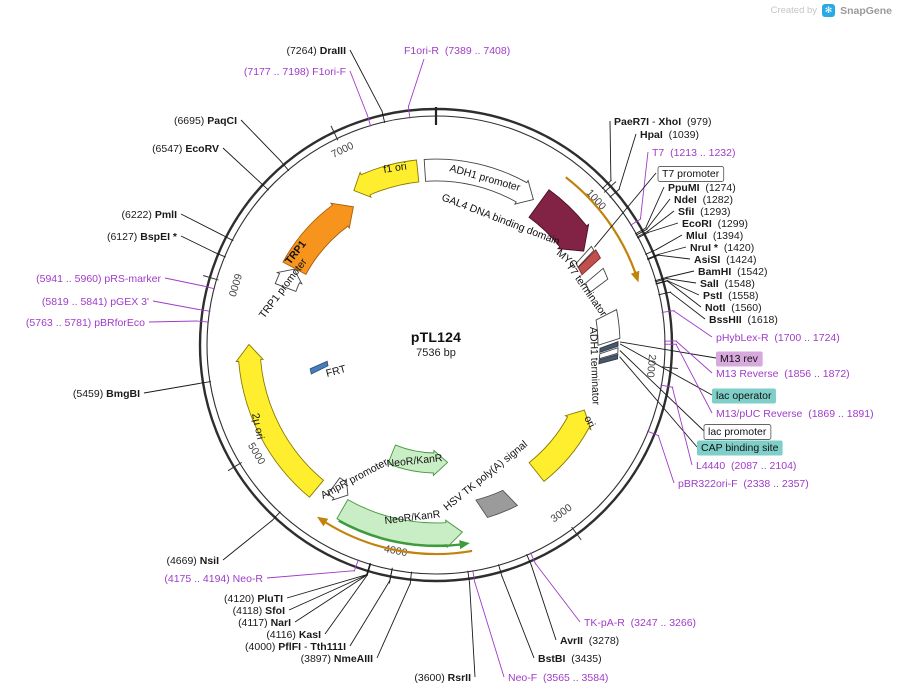  Describe the element at coordinates (609, 347) in the screenshot. I see `feature-lac-operator-site` at that location.